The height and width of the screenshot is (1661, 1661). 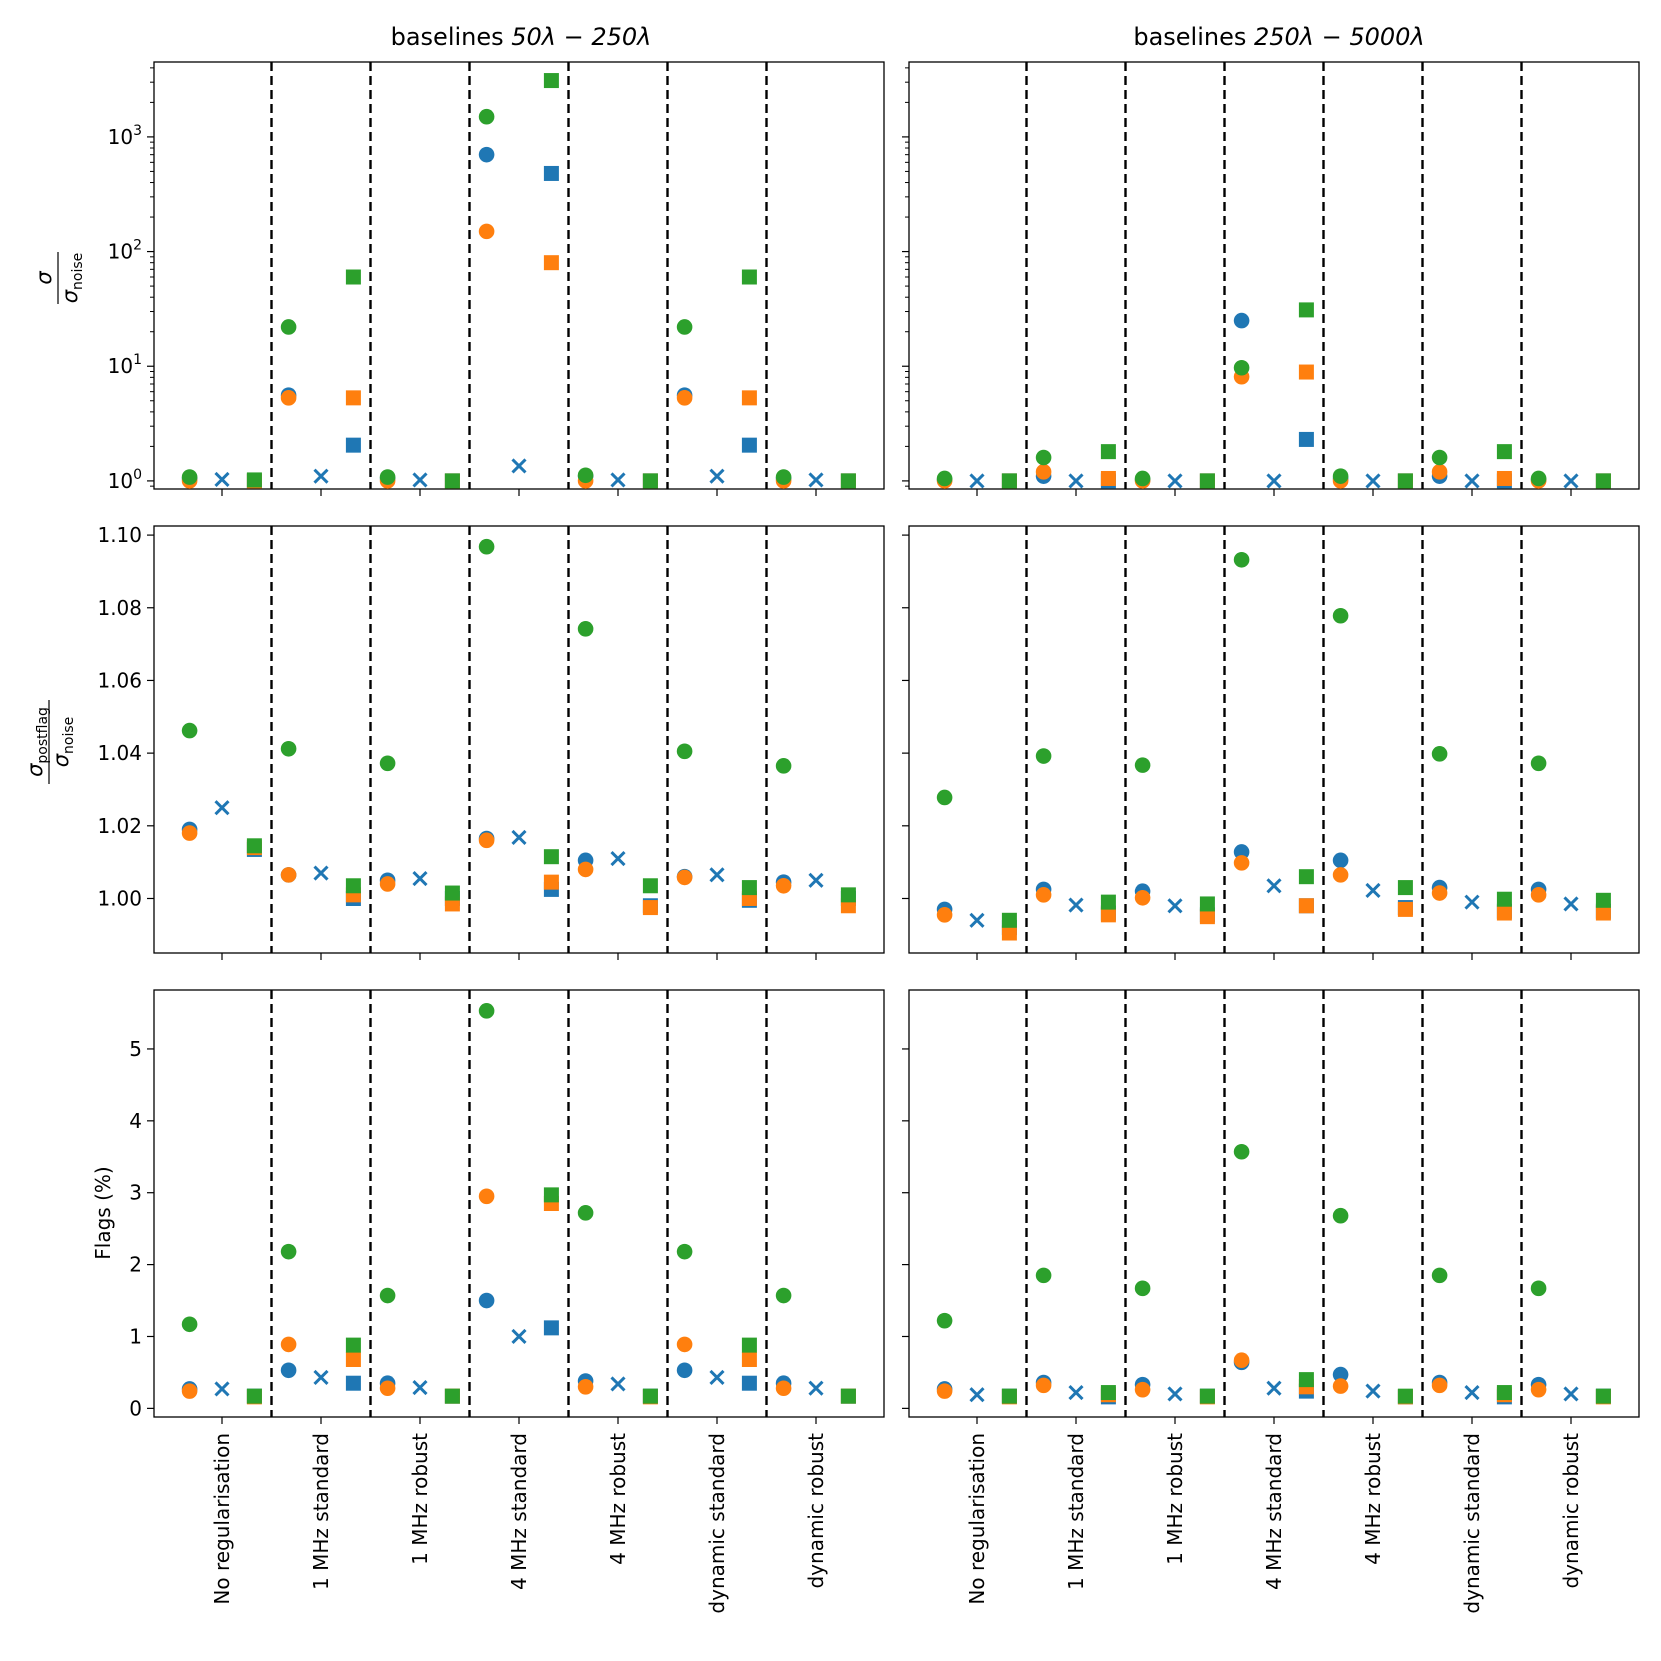 I want to click on x-tick-label: 4 MHz standard, so click(x=1274, y=1511).